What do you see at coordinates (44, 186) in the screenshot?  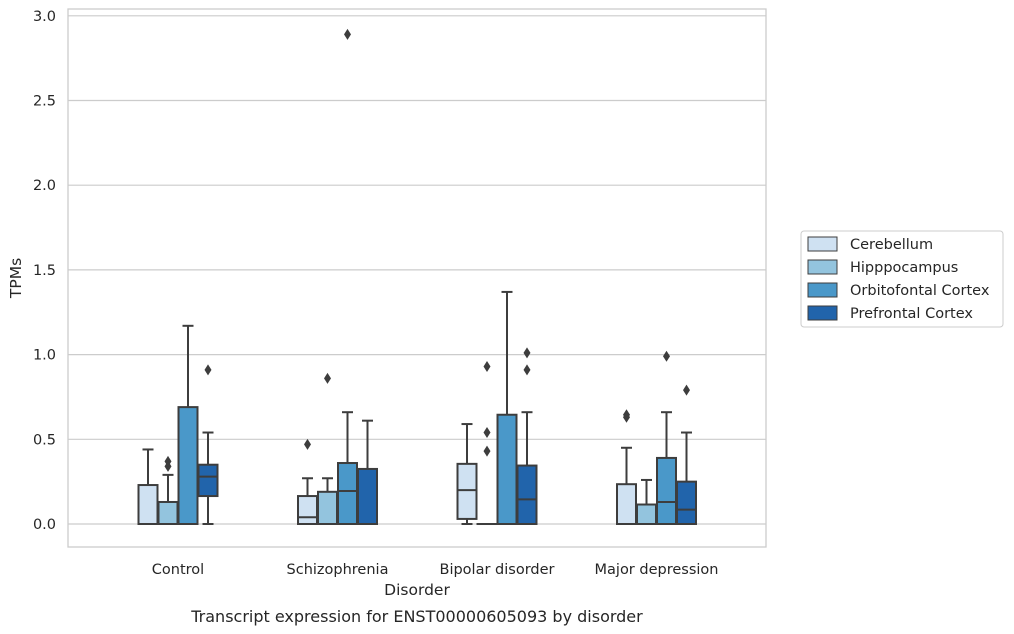 I see `y-tick-label: 2.0` at bounding box center [44, 186].